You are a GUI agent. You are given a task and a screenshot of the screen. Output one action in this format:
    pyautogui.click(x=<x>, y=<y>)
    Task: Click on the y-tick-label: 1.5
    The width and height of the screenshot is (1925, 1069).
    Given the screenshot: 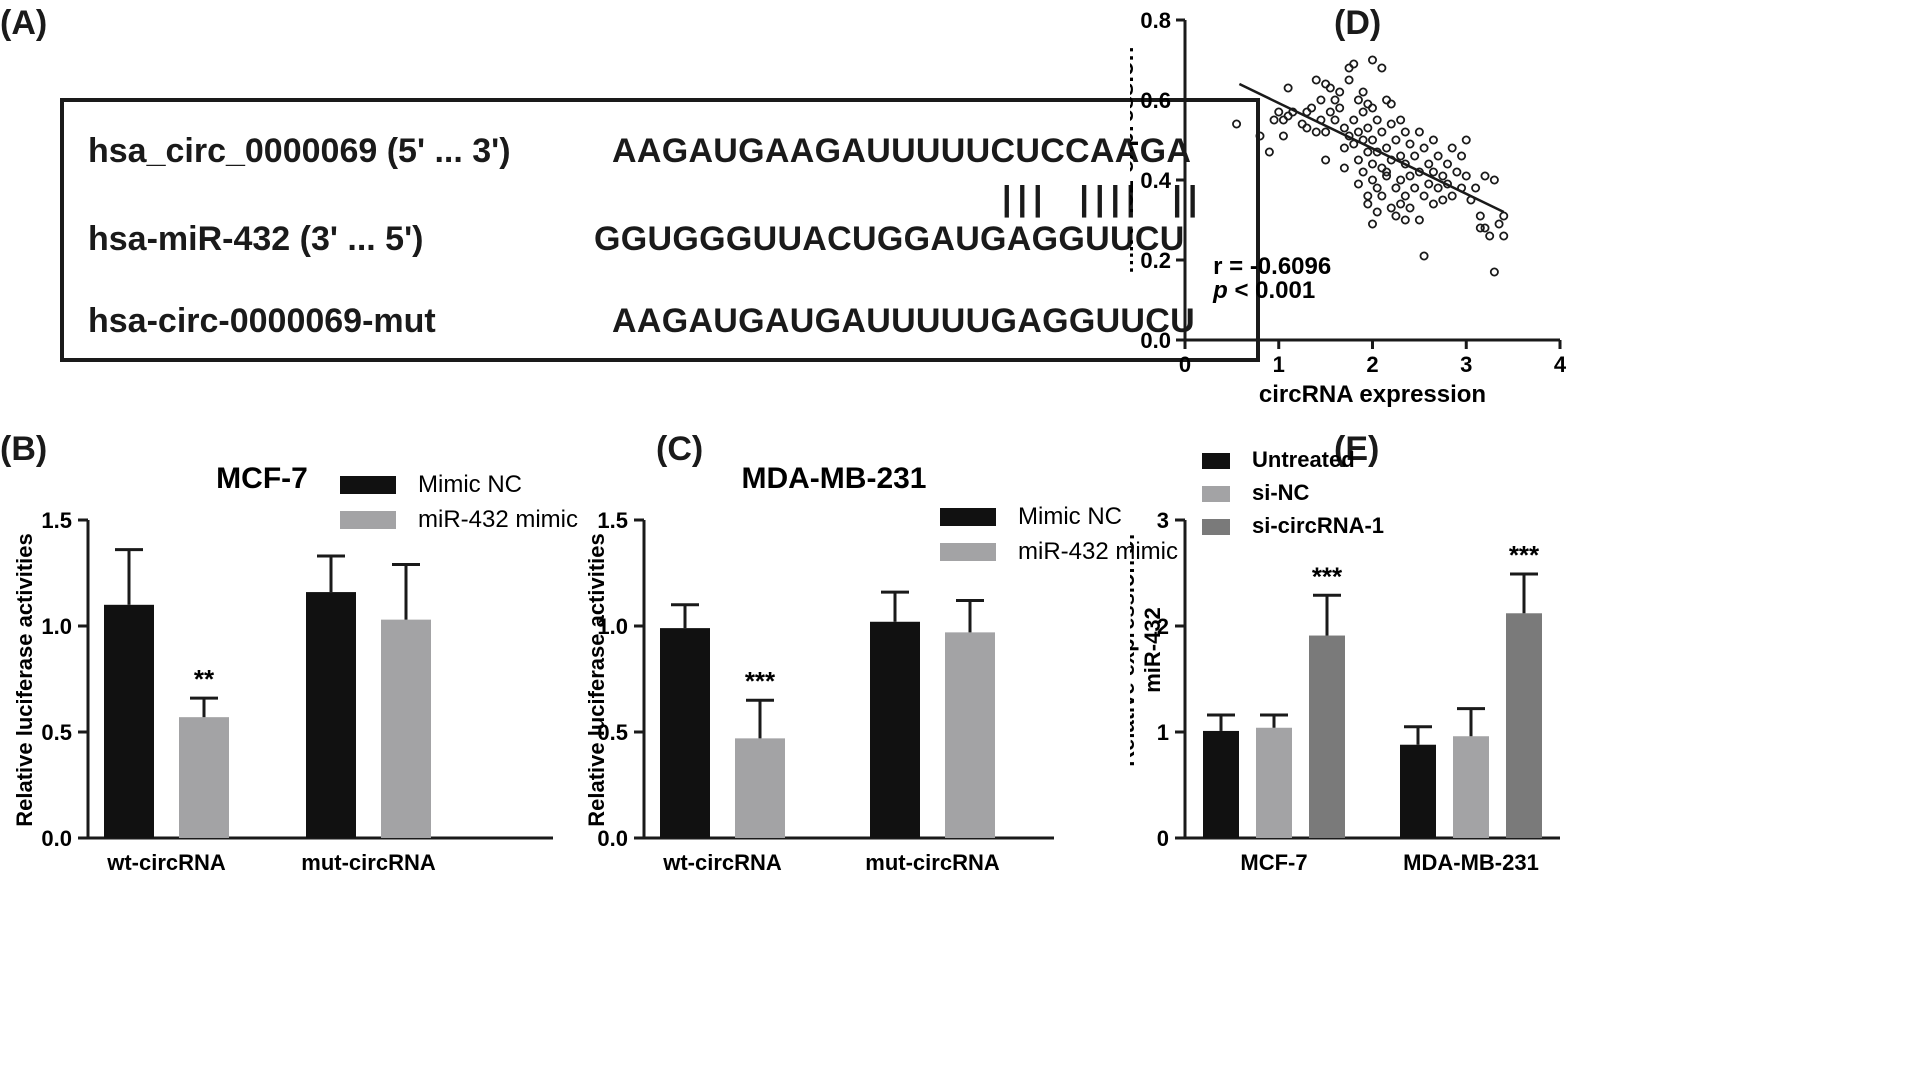 What is the action you would take?
    pyautogui.click(x=612, y=520)
    